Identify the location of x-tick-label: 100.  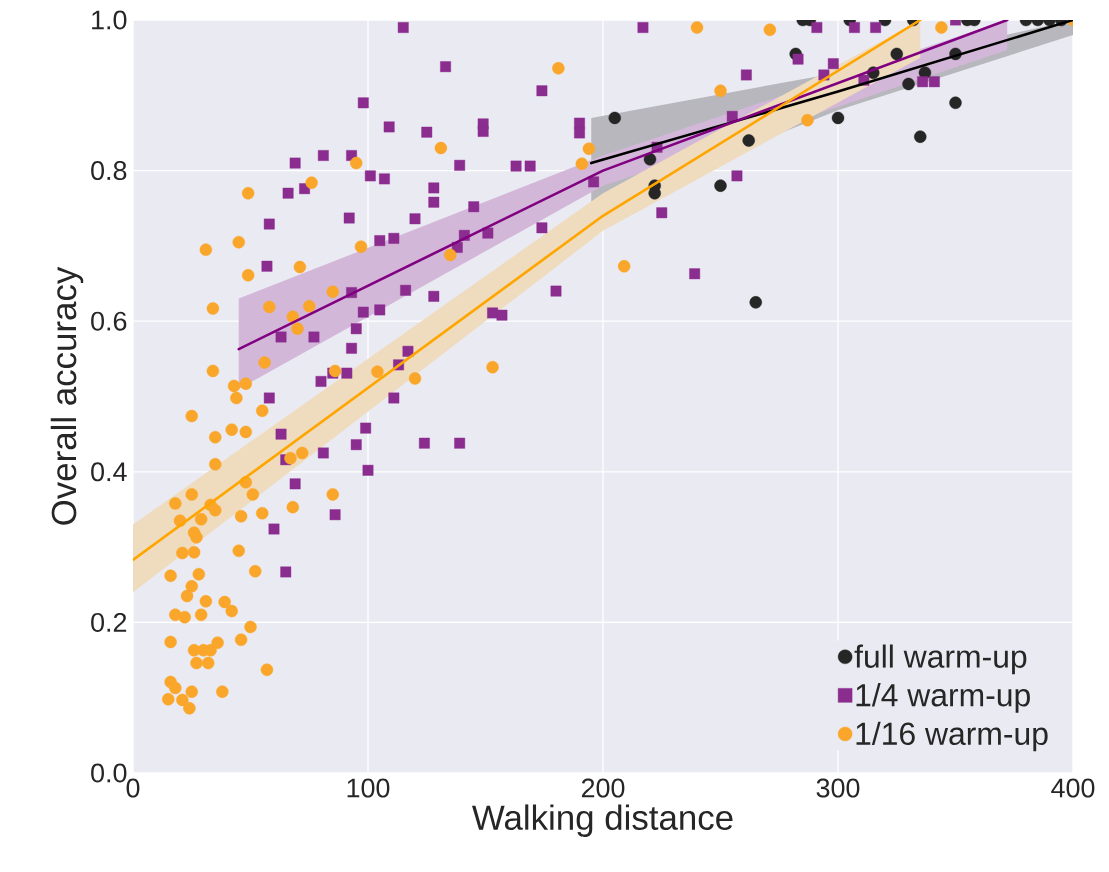
(368, 788).